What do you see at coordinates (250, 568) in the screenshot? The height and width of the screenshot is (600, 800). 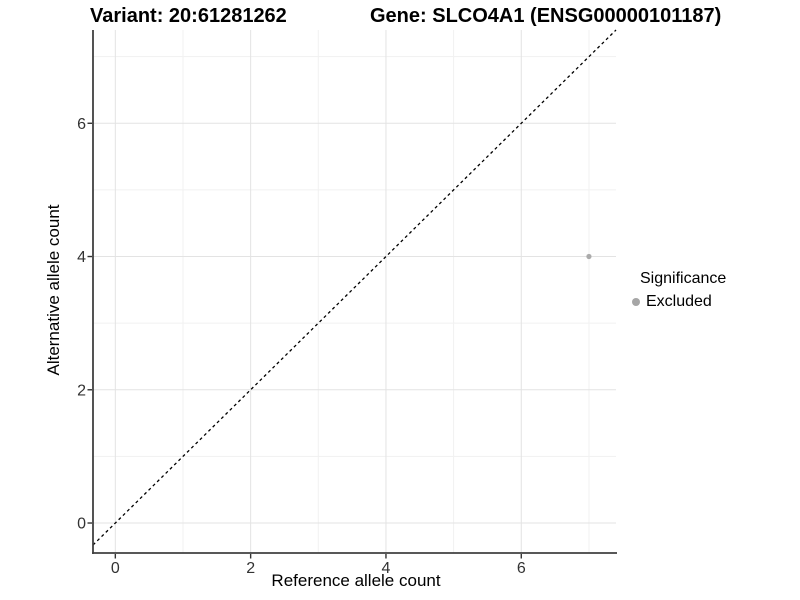 I see `x-tick-label: 2` at bounding box center [250, 568].